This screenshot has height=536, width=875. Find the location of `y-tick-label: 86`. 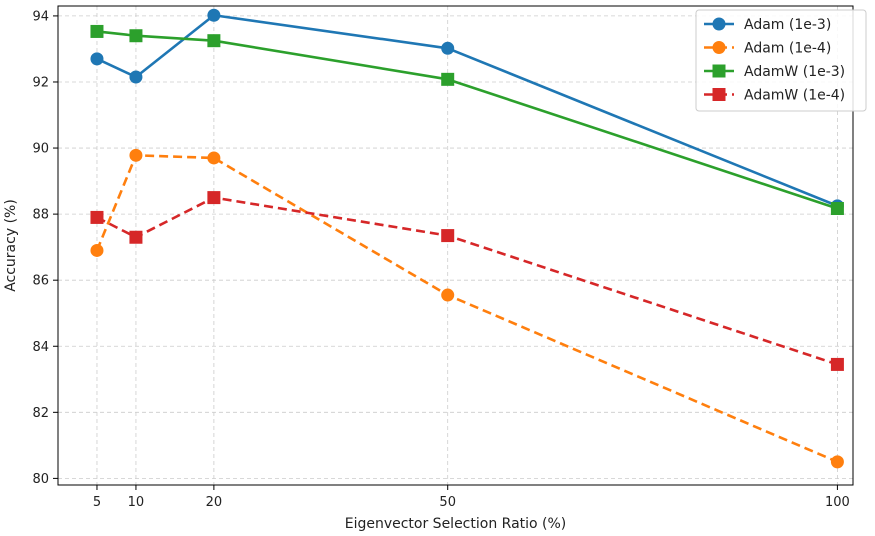

y-tick-label: 86 is located at coordinates (40, 281).